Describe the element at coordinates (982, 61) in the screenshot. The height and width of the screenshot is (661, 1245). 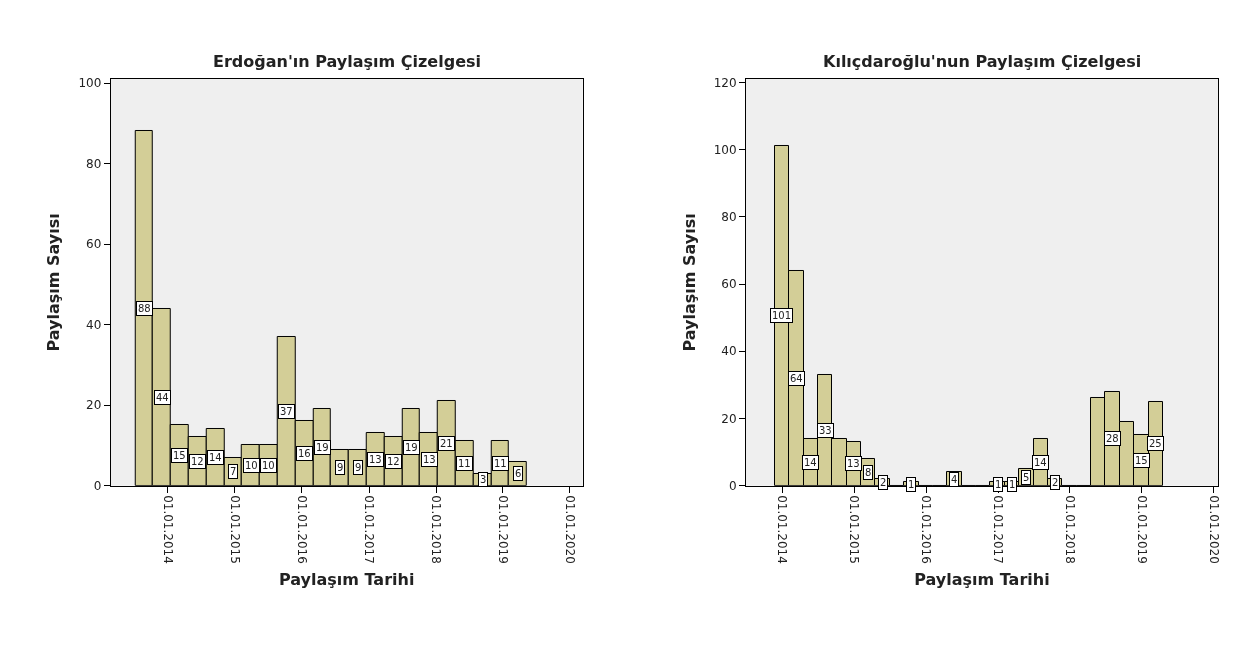
I see `chart-title: Kılıçdaroğlu'nun Paylaşım Çizelgesi` at that location.